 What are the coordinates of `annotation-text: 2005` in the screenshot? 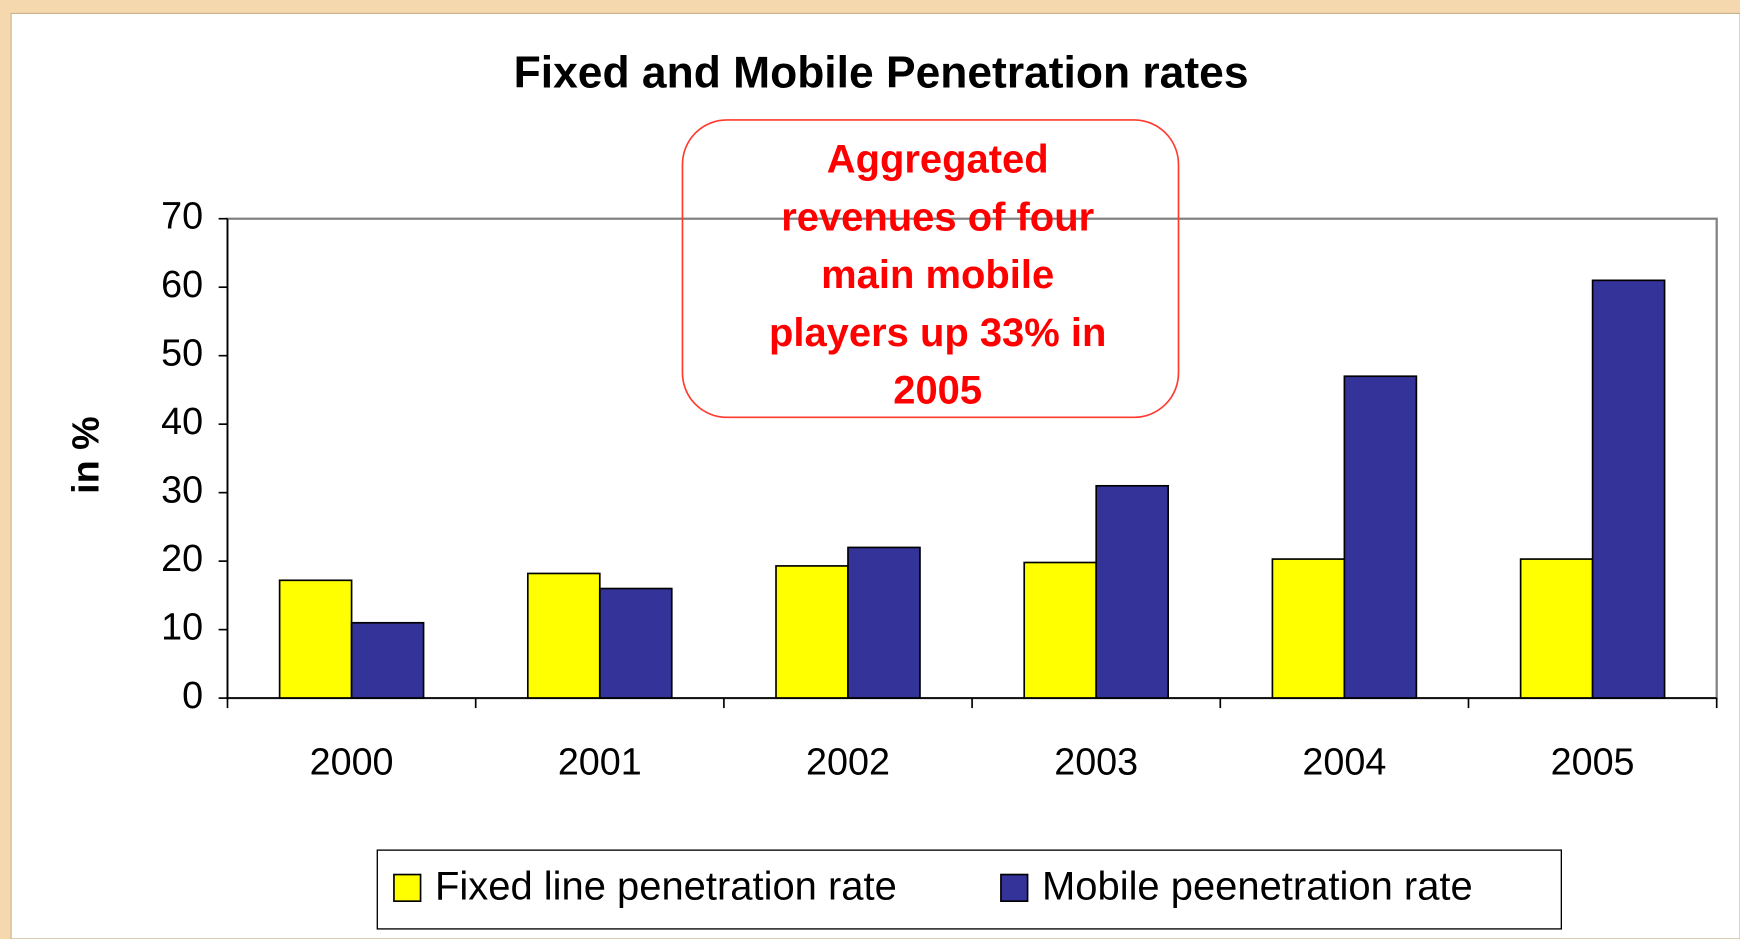 It's located at (937, 390).